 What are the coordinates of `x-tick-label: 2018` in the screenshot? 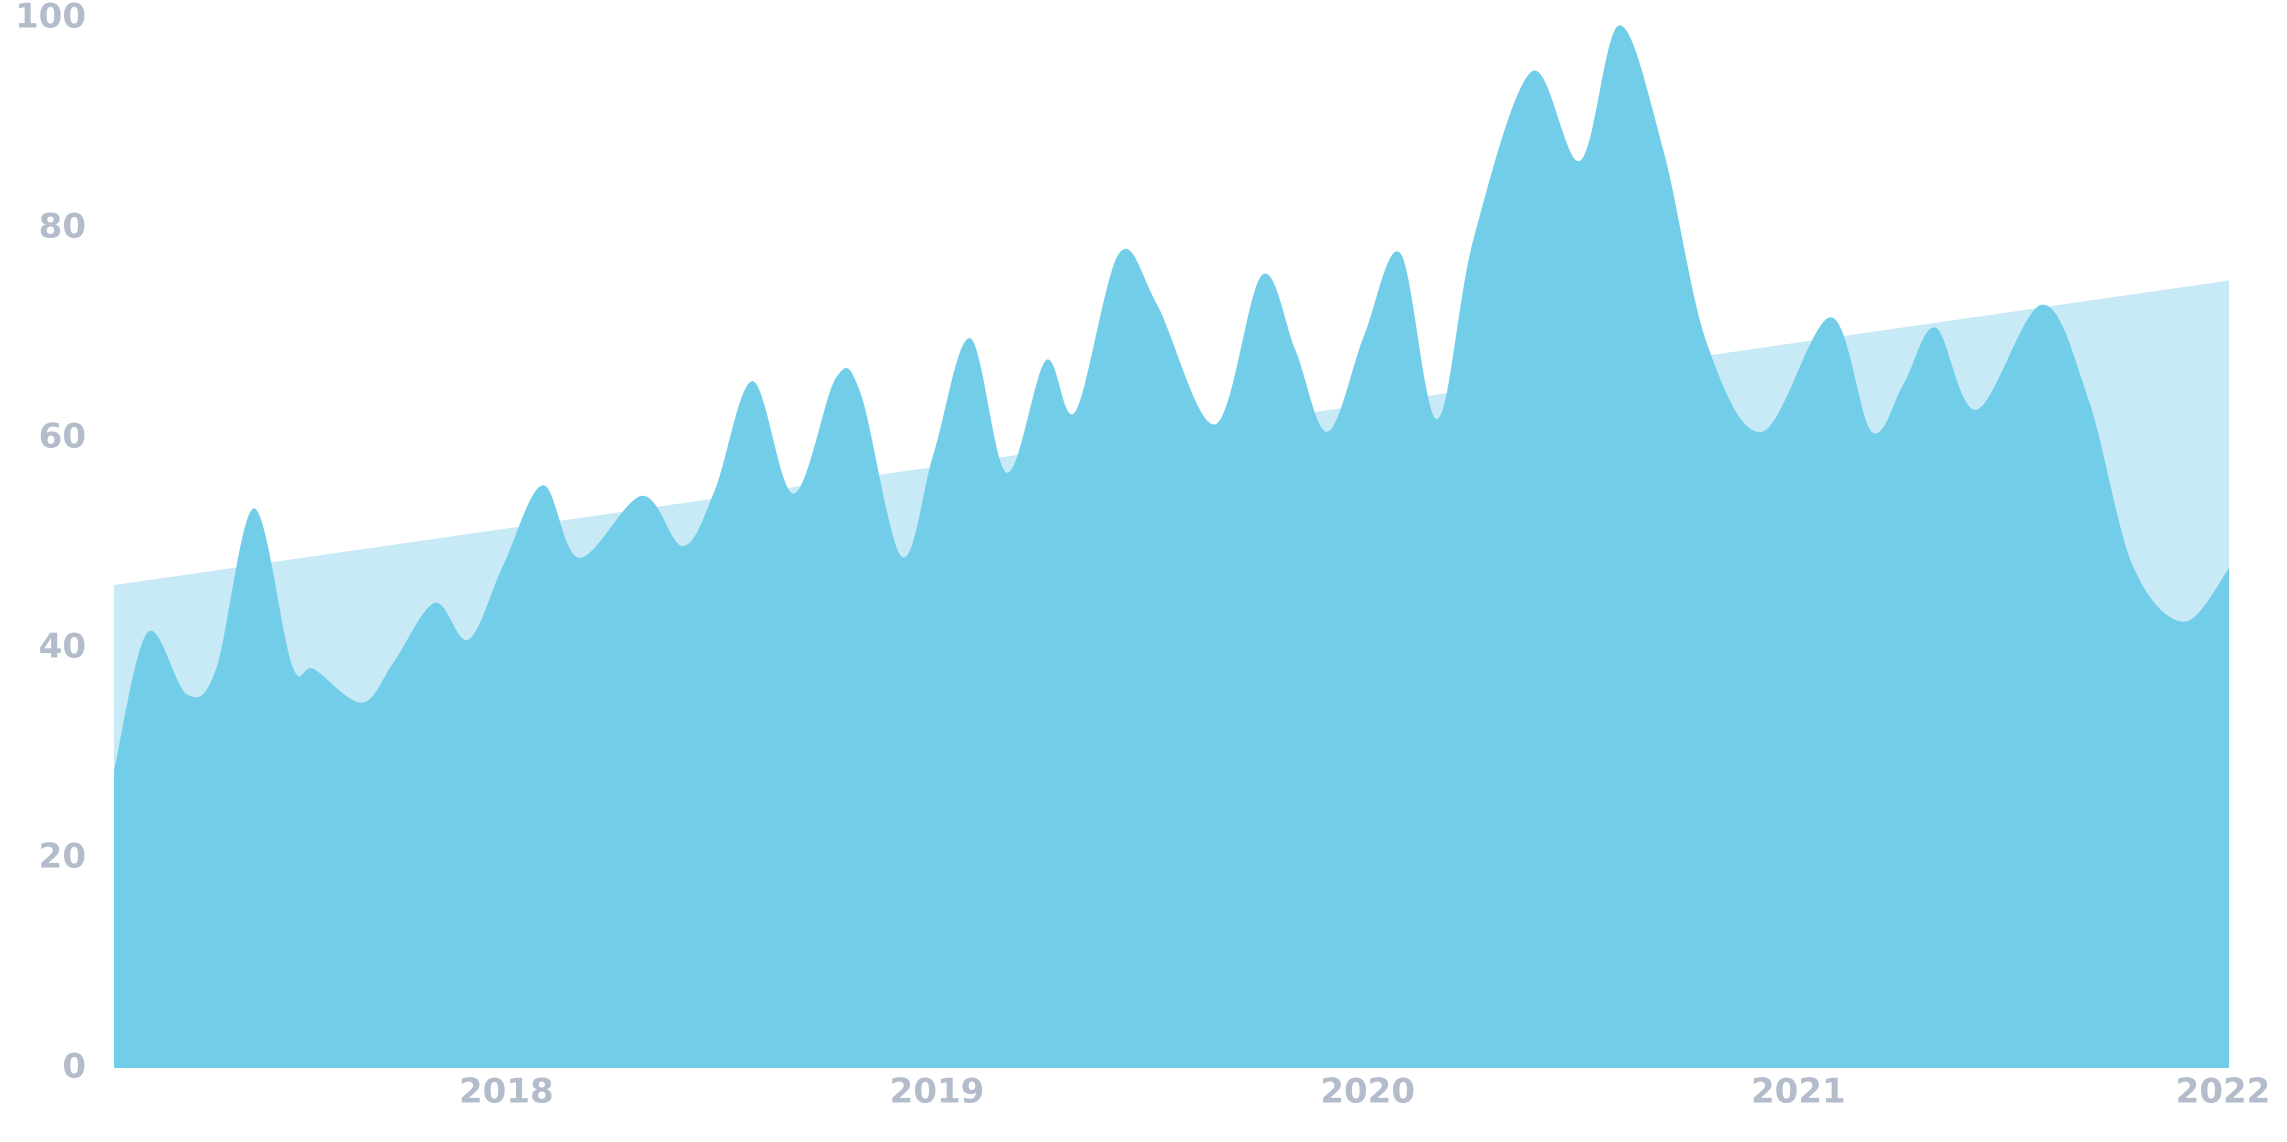 It's located at (506, 1092).